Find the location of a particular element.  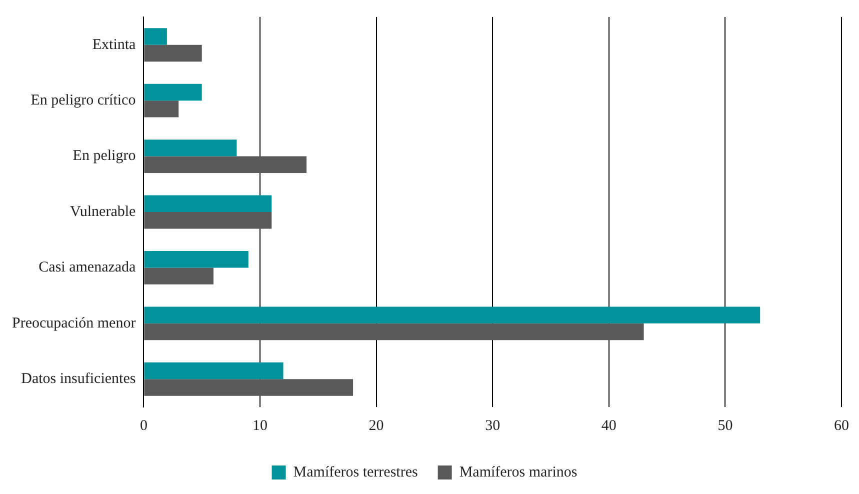

x-tick-label: 0 is located at coordinates (144, 426).